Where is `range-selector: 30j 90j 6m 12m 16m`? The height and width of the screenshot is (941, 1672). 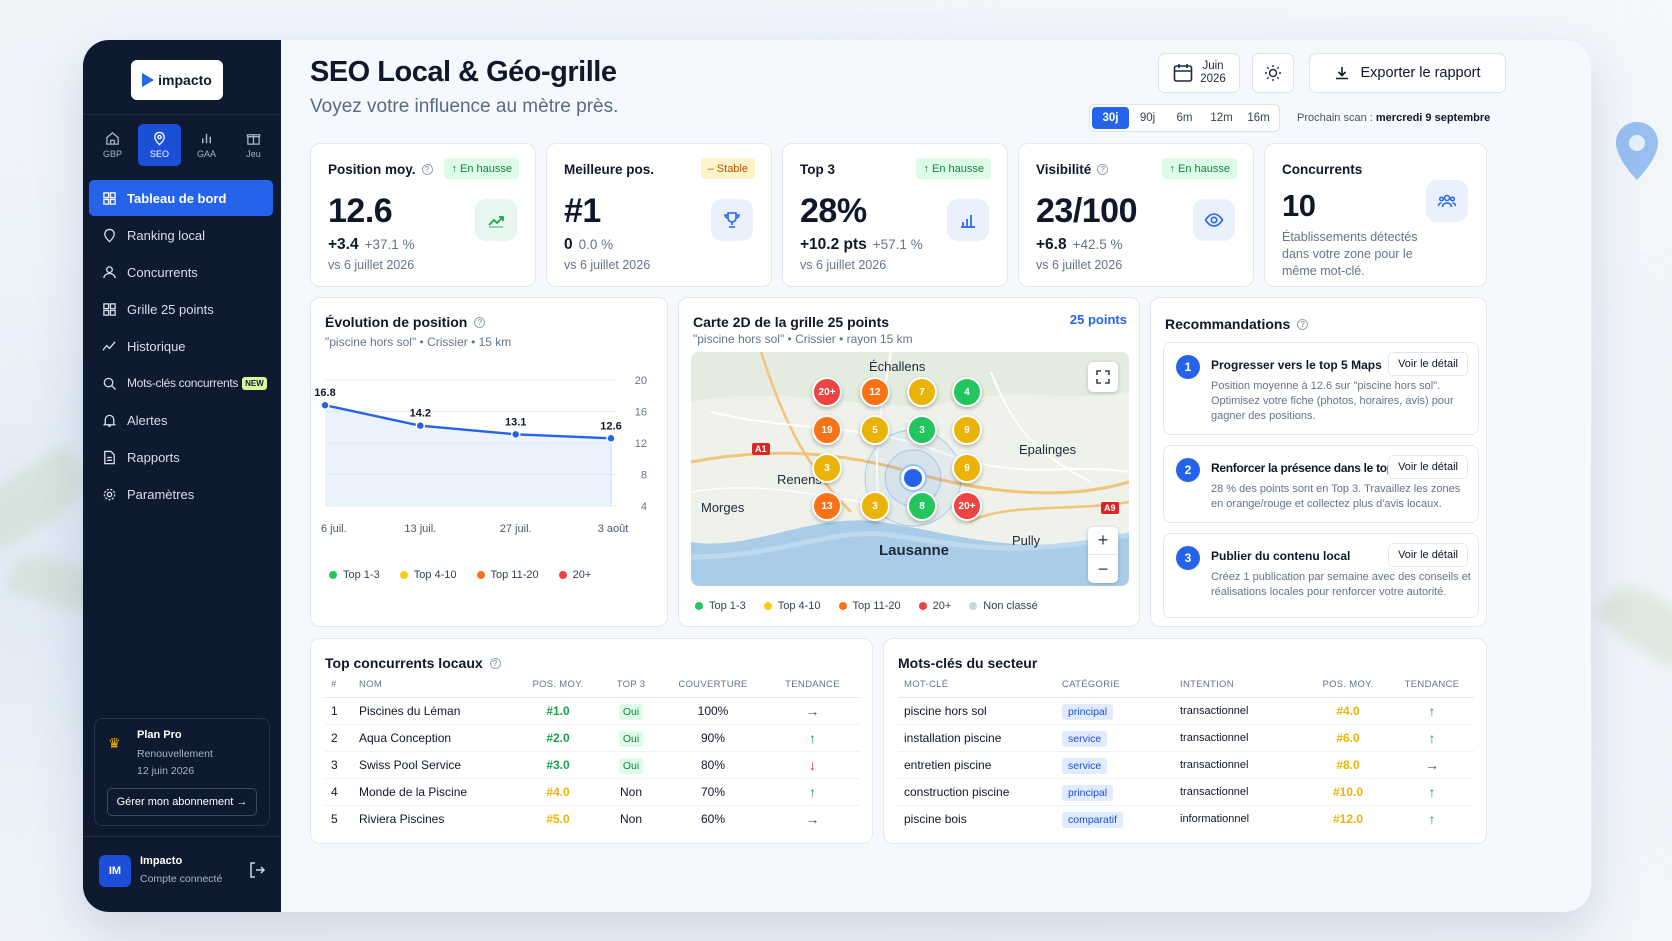 range-selector: 30j 90j 6m 12m 16m is located at coordinates (1184, 118).